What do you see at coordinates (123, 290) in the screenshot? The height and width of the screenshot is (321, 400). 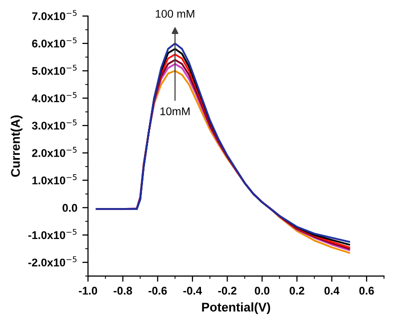 I see `x-tick-label: -0.8` at bounding box center [123, 290].